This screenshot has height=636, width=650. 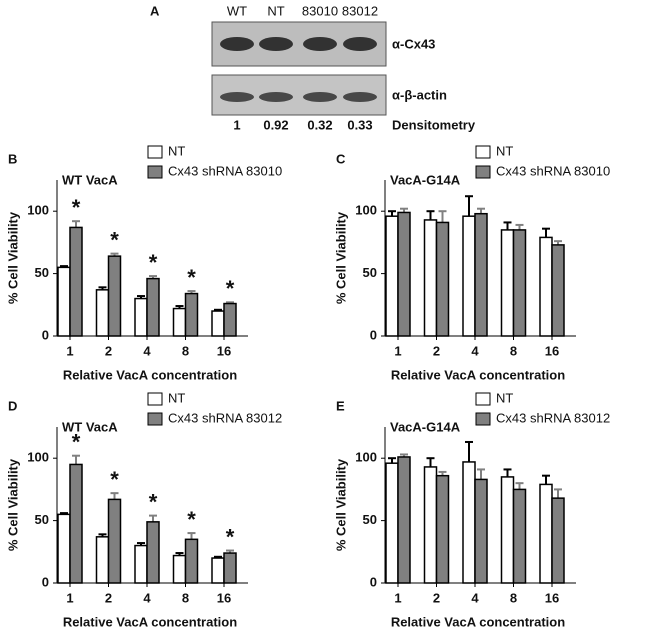 I want to click on legend-label: Cx43 shRNA 83012, so click(x=553, y=417).